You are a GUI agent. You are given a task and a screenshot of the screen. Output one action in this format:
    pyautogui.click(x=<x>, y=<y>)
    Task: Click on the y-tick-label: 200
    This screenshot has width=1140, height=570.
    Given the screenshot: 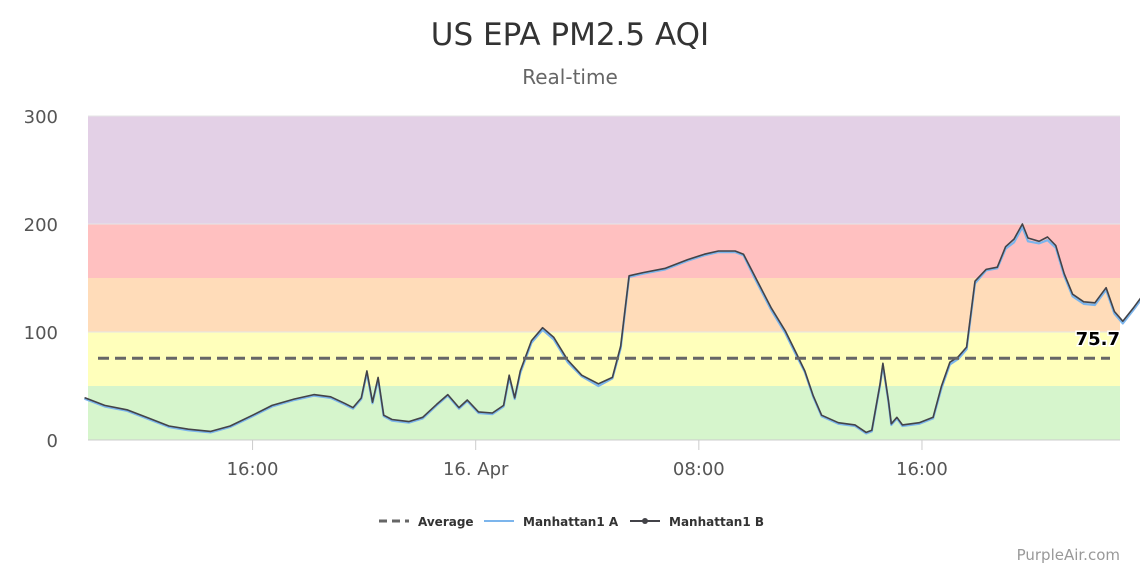 What is the action you would take?
    pyautogui.click(x=41, y=225)
    